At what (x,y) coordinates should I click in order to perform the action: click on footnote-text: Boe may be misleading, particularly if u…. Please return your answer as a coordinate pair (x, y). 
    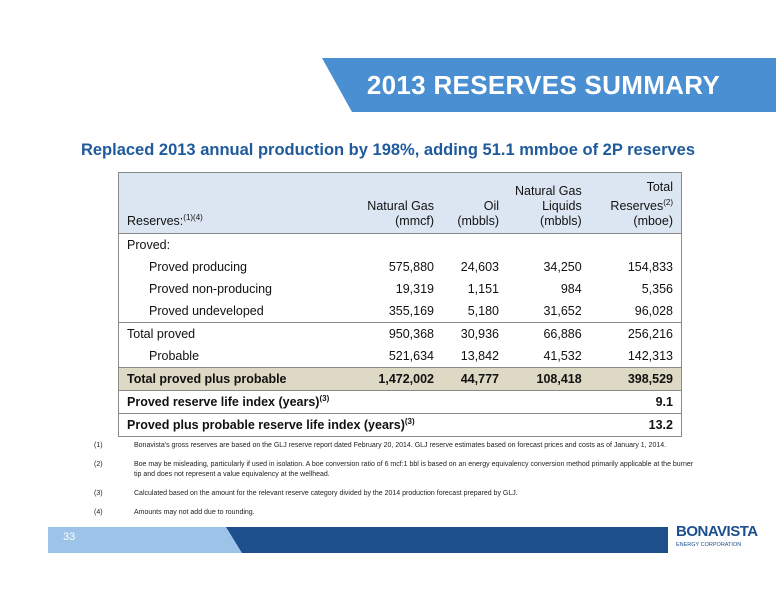
    Looking at the image, I should click on (414, 469).